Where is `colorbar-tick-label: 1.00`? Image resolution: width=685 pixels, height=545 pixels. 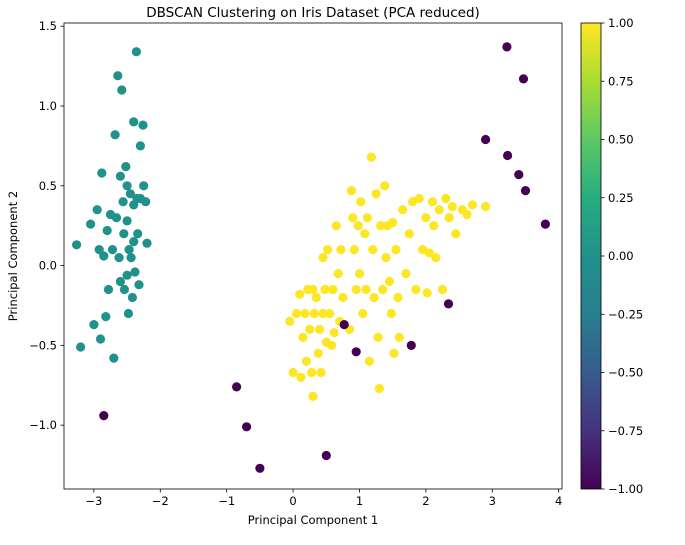 colorbar-tick-label: 1.00 is located at coordinates (621, 23).